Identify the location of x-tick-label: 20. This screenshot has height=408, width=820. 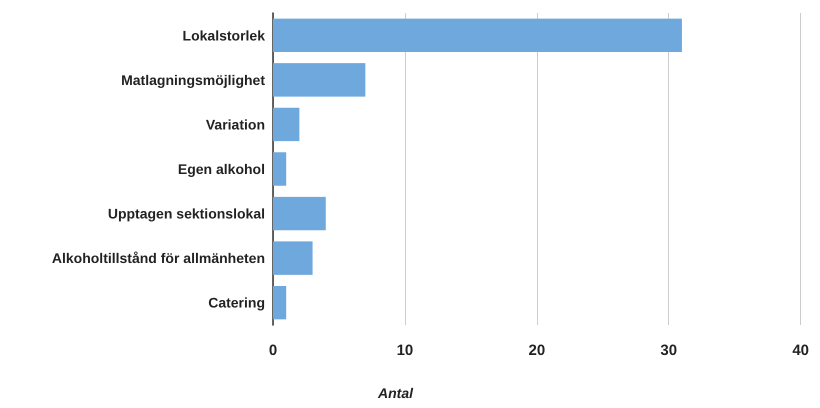
(537, 350).